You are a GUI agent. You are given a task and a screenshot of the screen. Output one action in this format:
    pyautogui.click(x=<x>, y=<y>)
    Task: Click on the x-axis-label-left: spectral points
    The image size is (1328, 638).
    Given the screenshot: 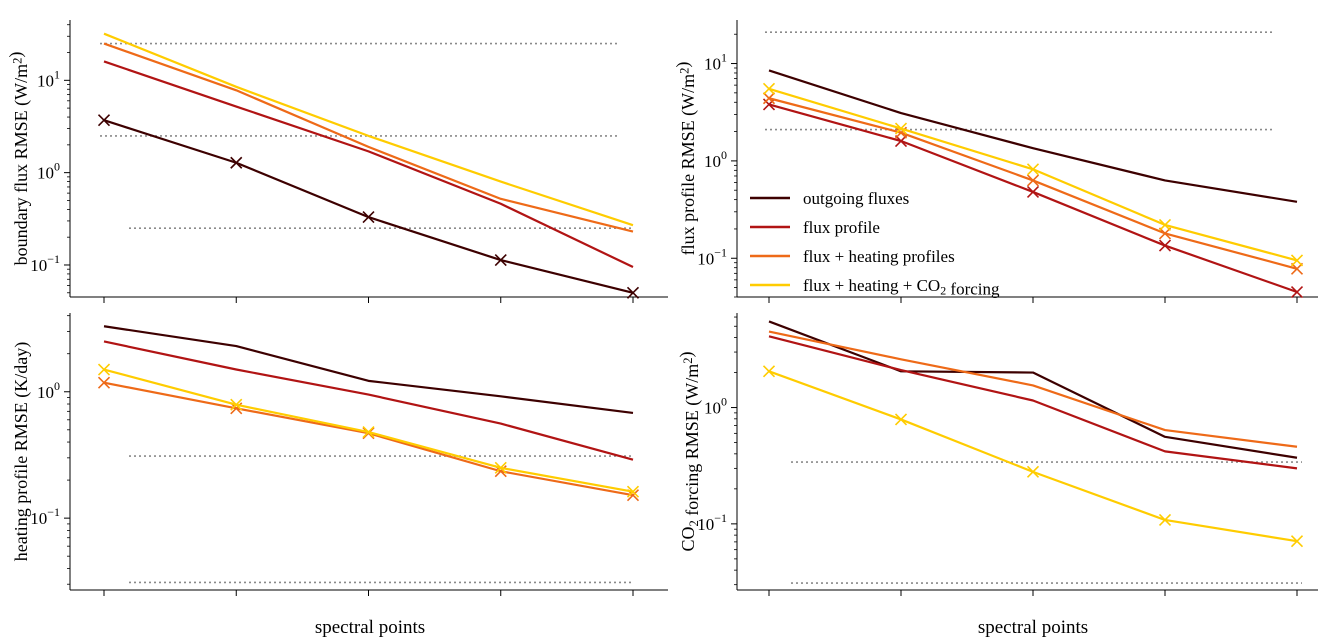 What is the action you would take?
    pyautogui.click(x=370, y=627)
    